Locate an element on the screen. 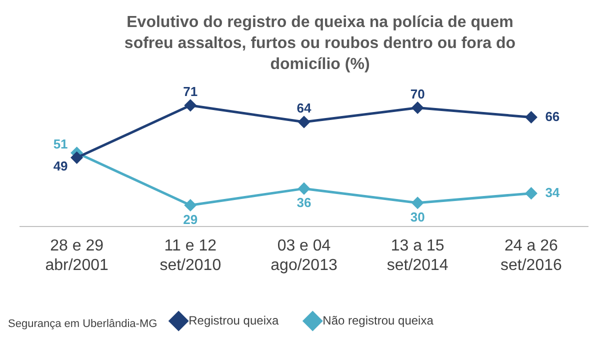 This screenshot has height=341, width=608. data-label: 30 is located at coordinates (417, 216).